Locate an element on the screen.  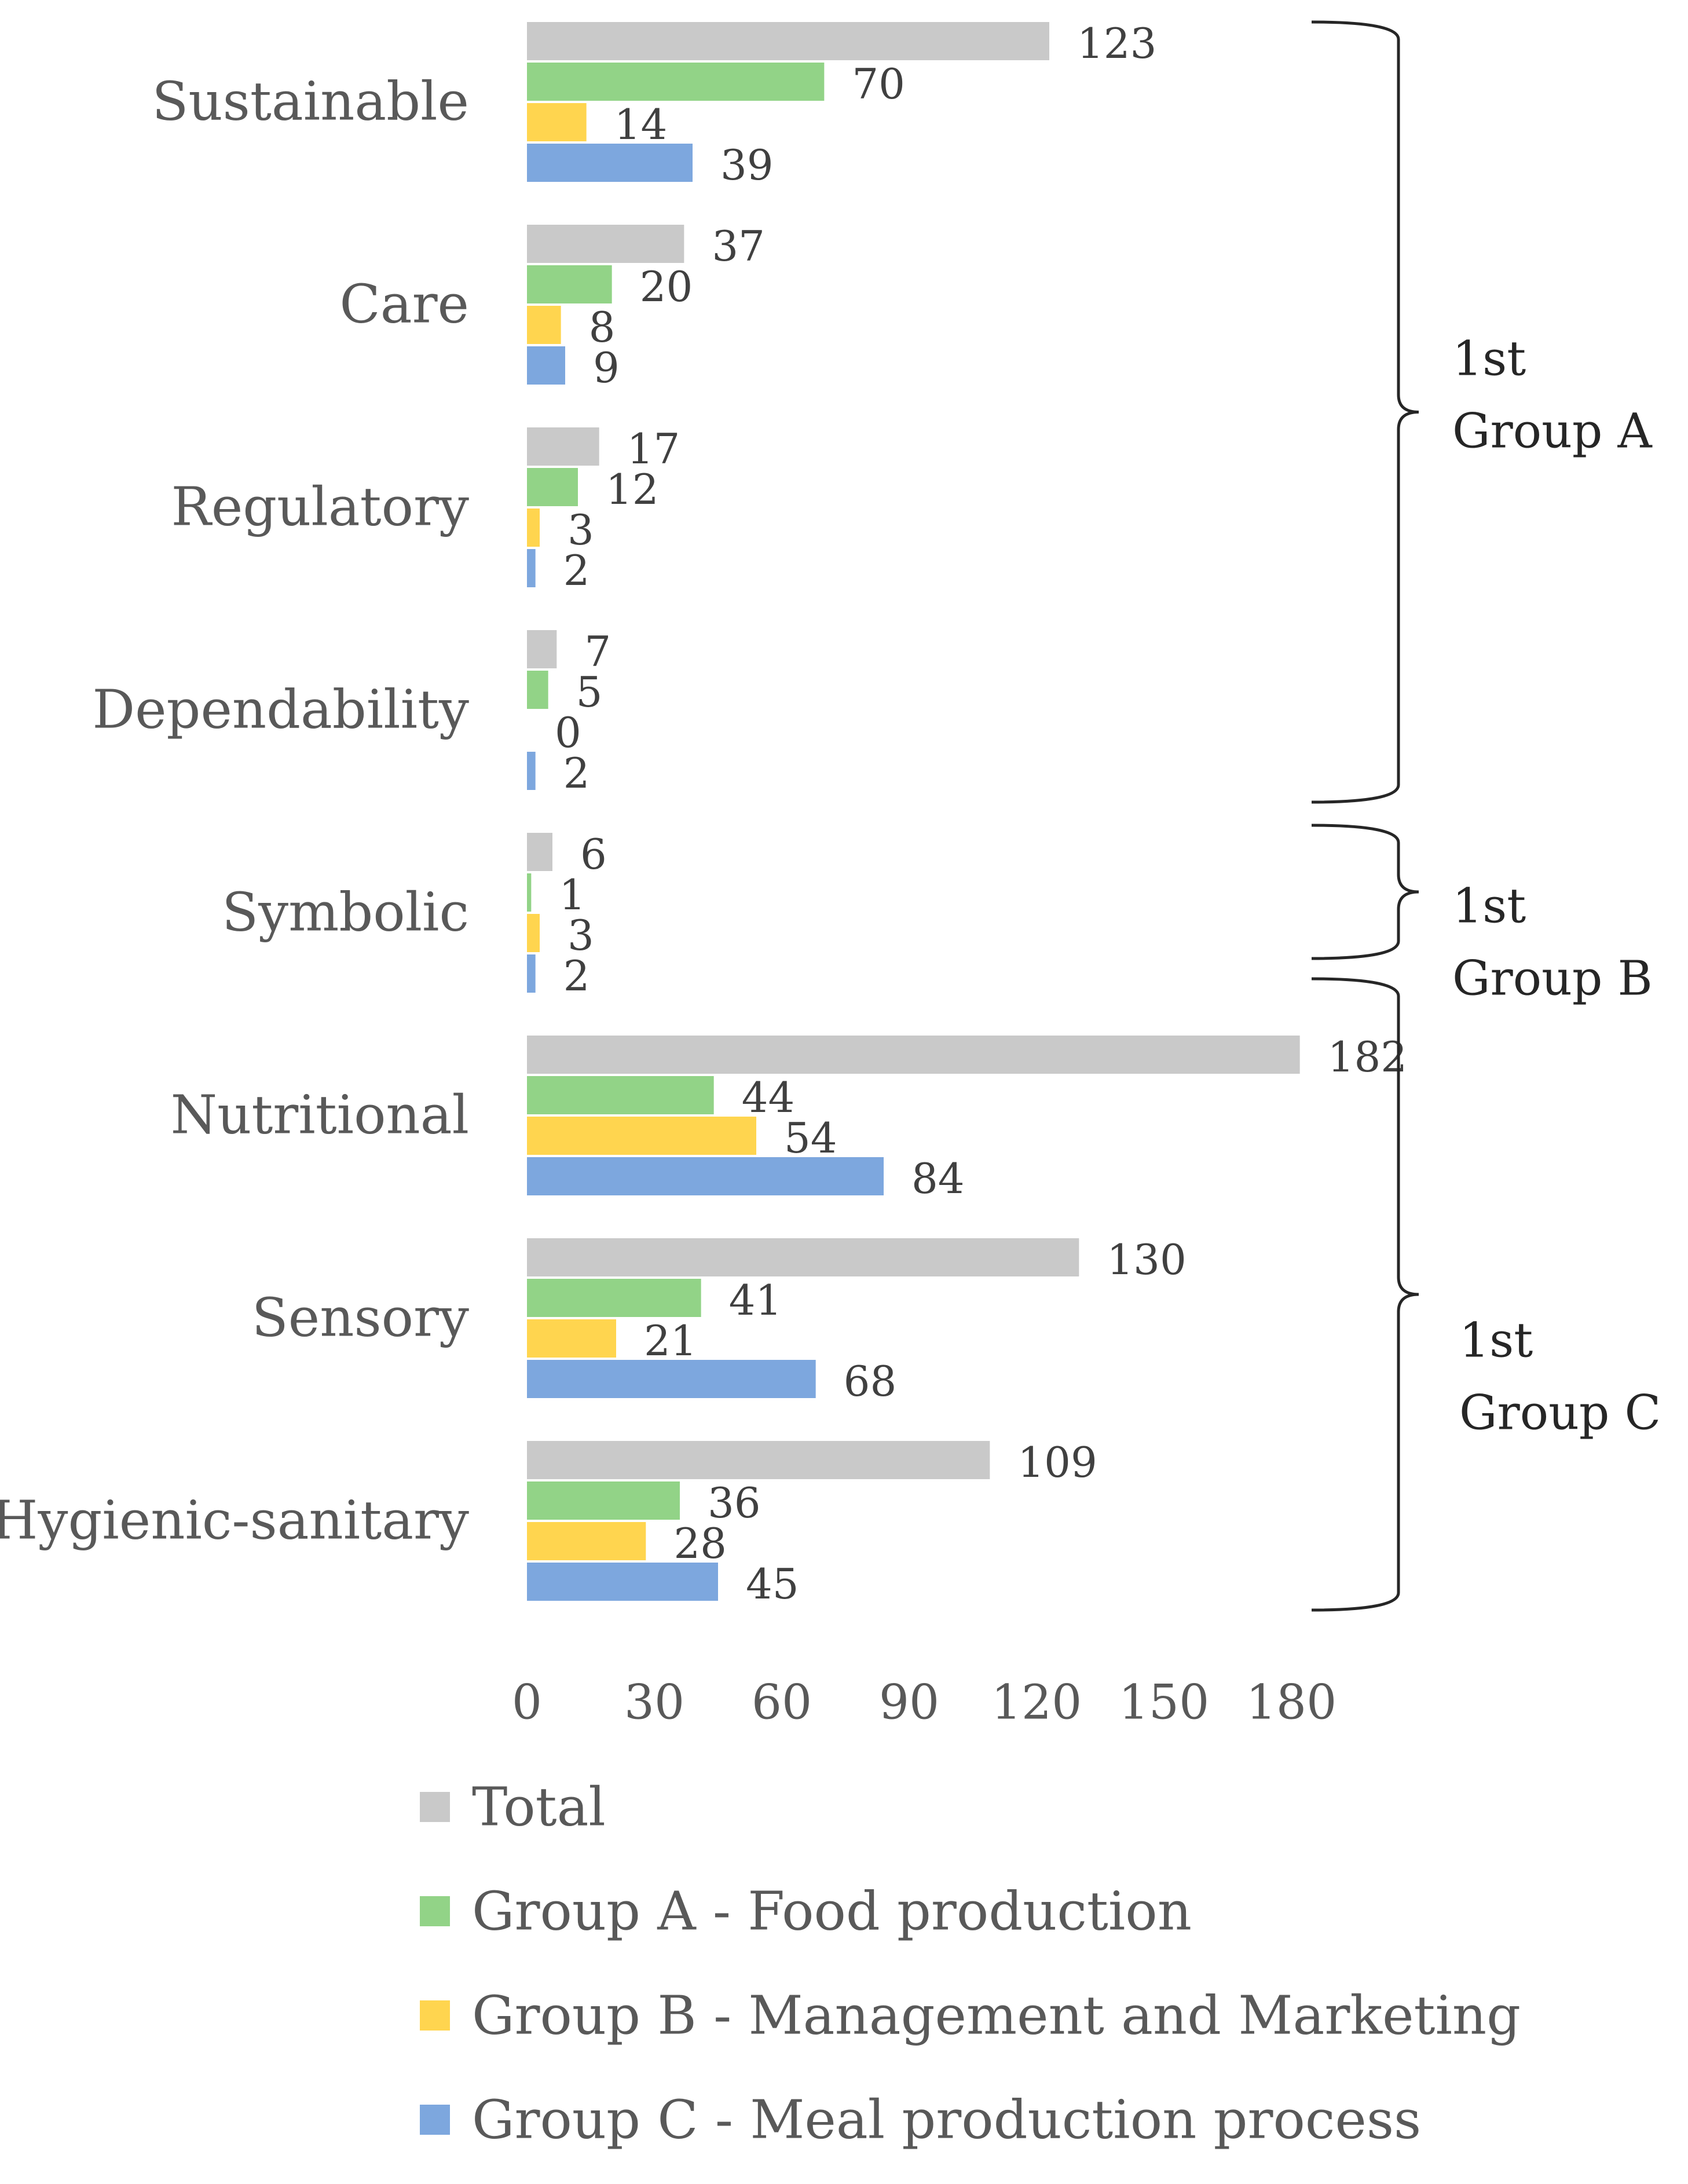
bar-sensory-total is located at coordinates (803, 1257).